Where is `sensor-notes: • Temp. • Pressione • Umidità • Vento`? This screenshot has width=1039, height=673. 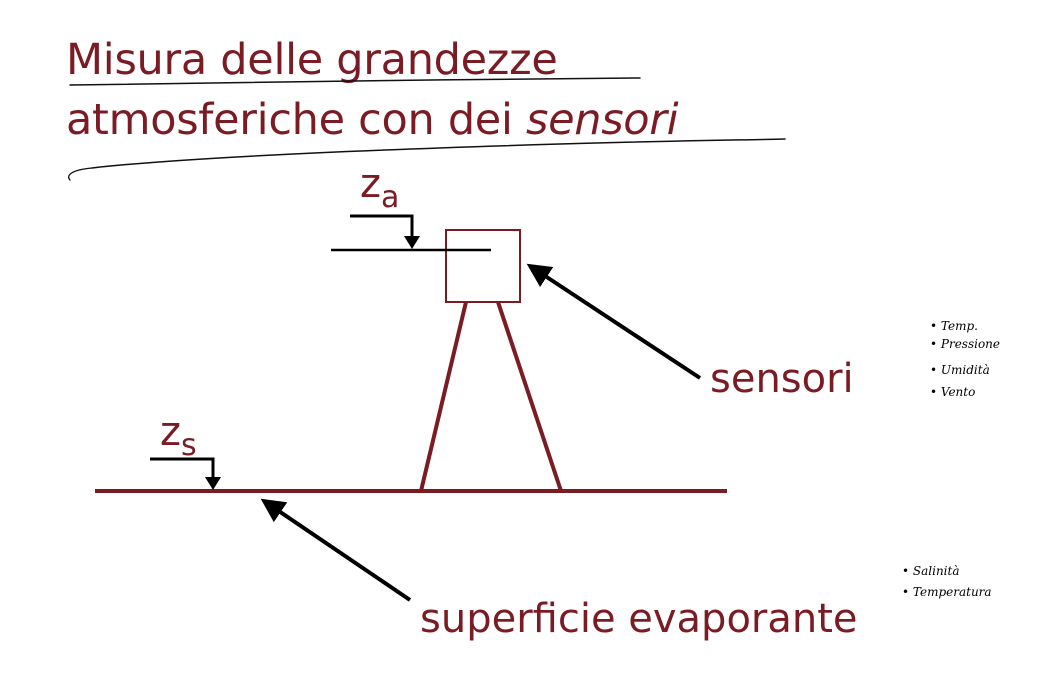
sensor-notes: • Temp. • Pressione • Umidità • Vento is located at coordinates (965, 359).